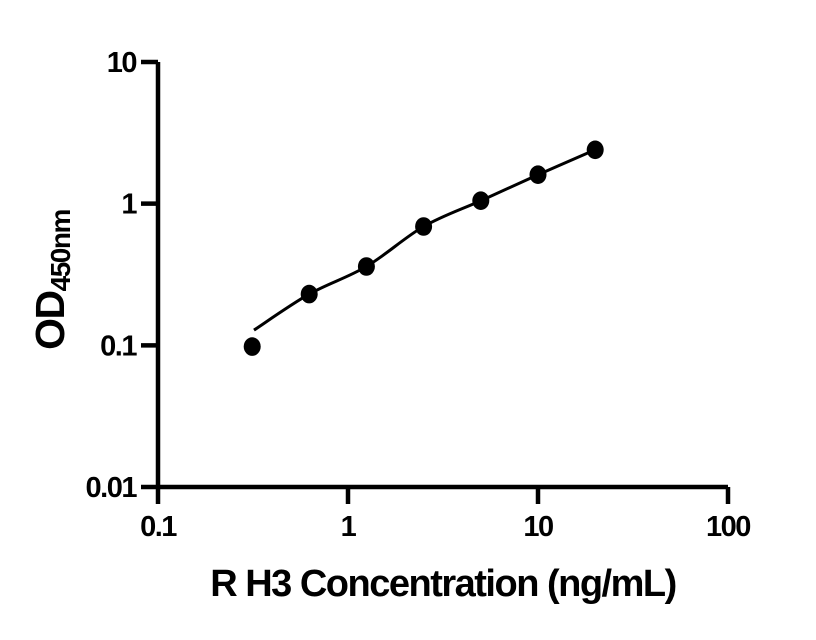 The image size is (816, 640). What do you see at coordinates (60, 251) in the screenshot?
I see `y-axis-title-subscript: 450nm` at bounding box center [60, 251].